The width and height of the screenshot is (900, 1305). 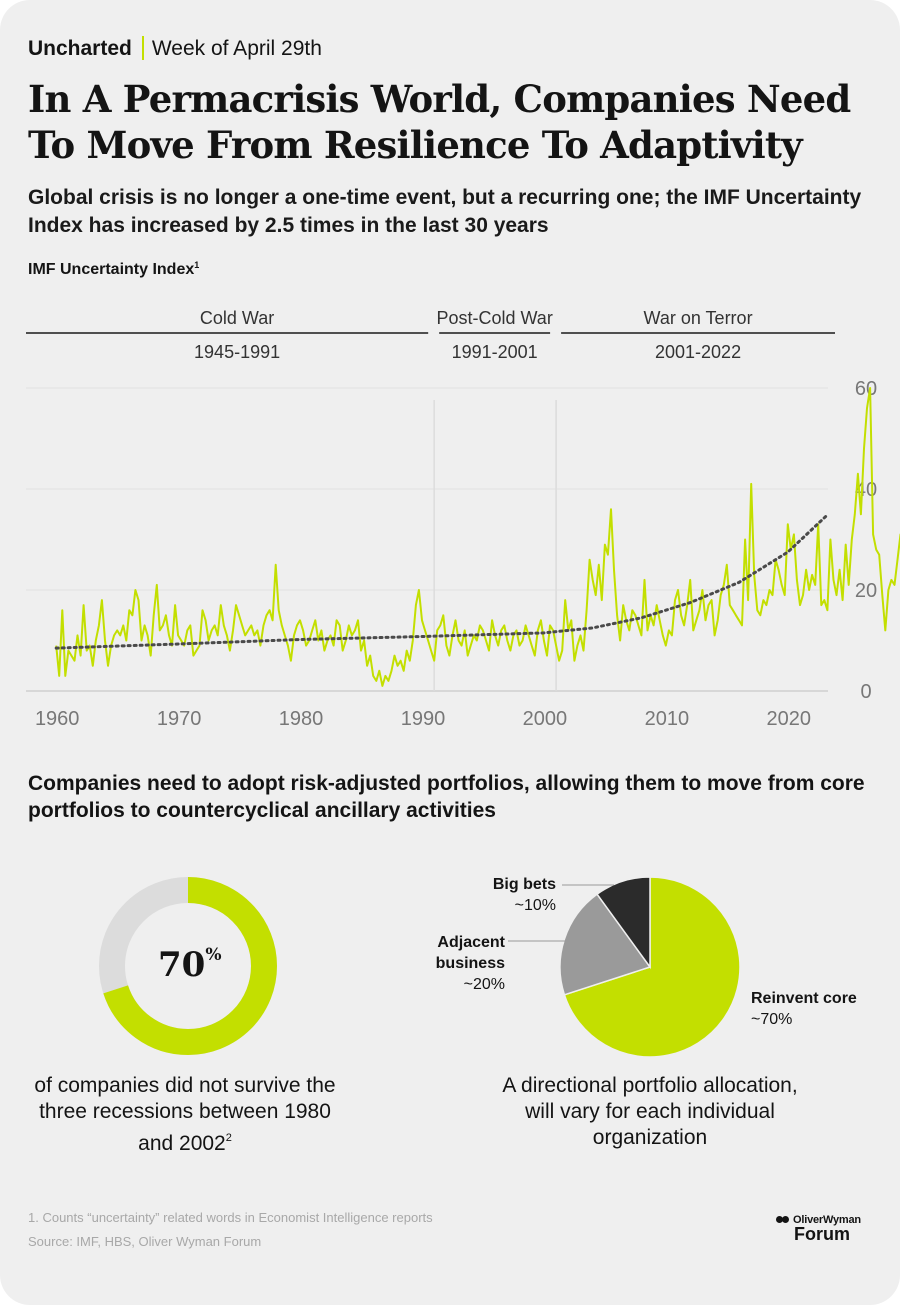 What do you see at coordinates (623, 923) in the screenshot?
I see `pie-slice-big-bets` at bounding box center [623, 923].